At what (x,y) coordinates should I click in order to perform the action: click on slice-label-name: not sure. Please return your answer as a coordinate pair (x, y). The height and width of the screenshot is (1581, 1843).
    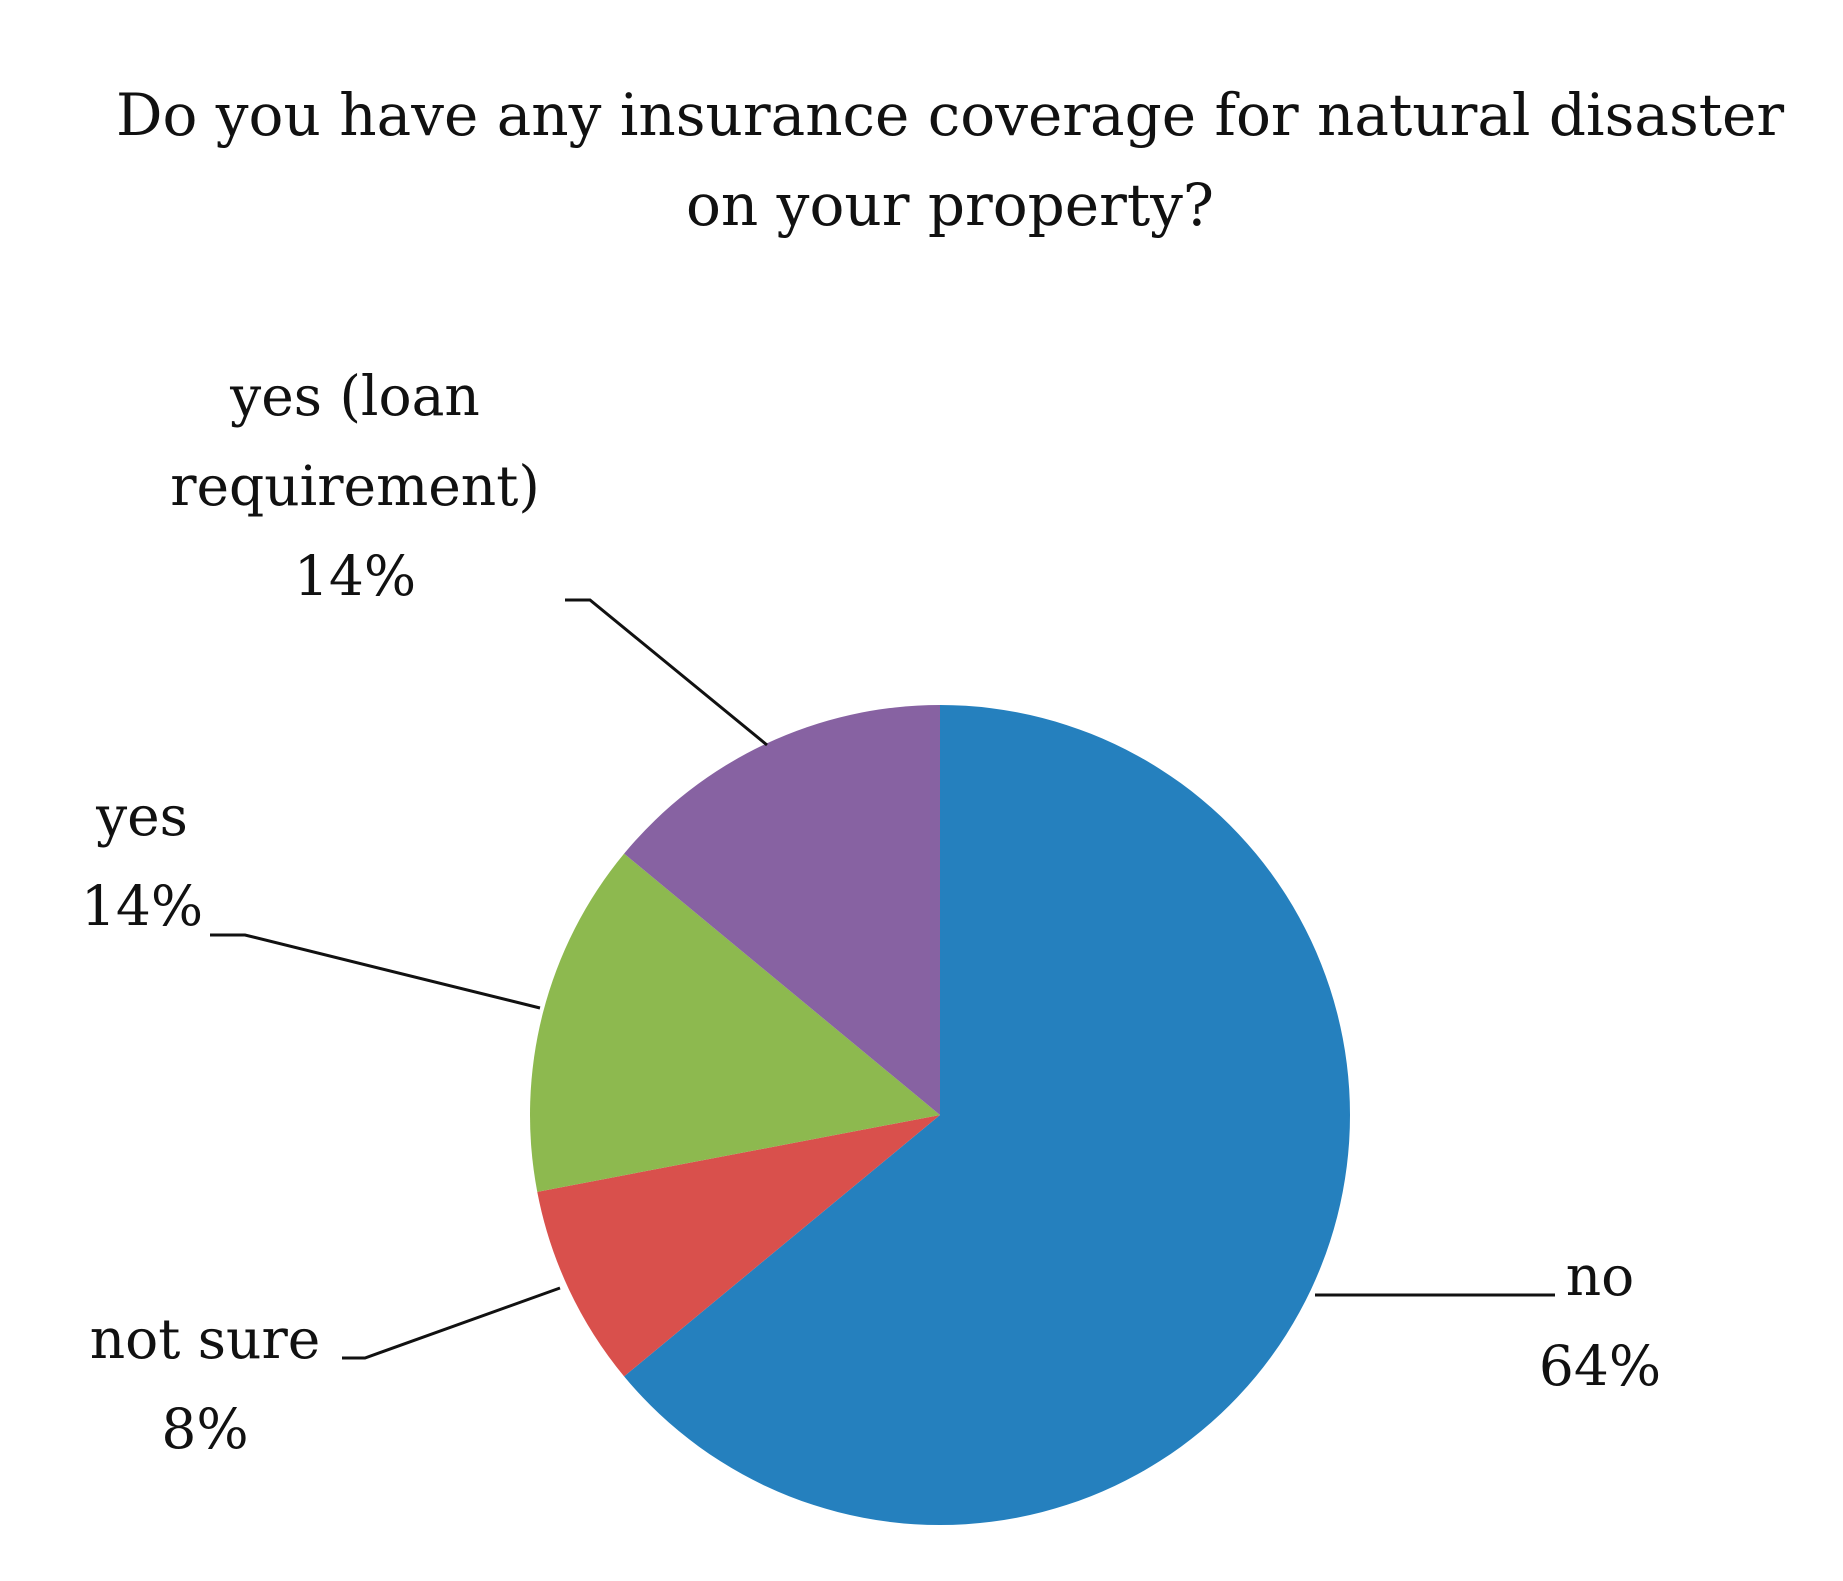
    Looking at the image, I should click on (205, 1339).